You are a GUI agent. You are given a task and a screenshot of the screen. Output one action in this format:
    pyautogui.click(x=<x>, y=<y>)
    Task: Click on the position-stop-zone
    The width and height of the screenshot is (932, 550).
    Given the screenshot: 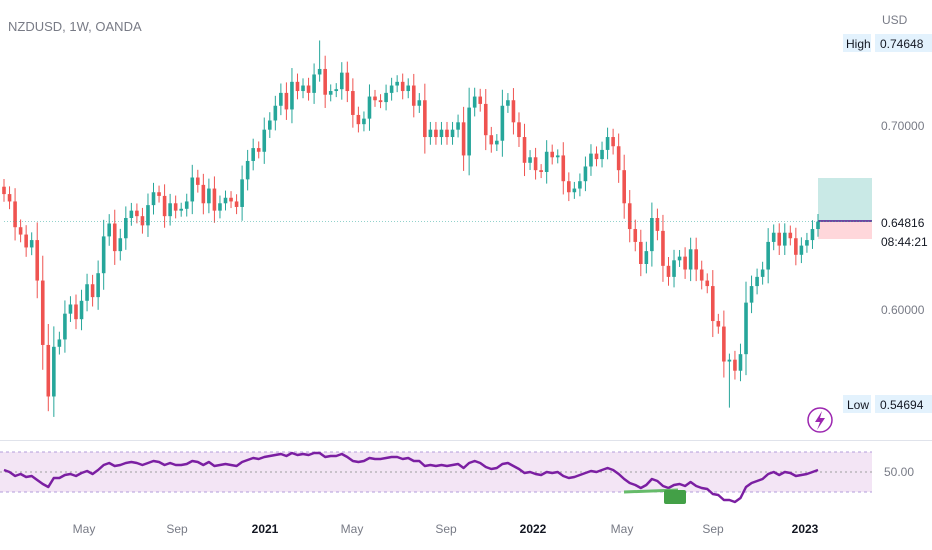 What is the action you would take?
    pyautogui.click(x=845, y=230)
    